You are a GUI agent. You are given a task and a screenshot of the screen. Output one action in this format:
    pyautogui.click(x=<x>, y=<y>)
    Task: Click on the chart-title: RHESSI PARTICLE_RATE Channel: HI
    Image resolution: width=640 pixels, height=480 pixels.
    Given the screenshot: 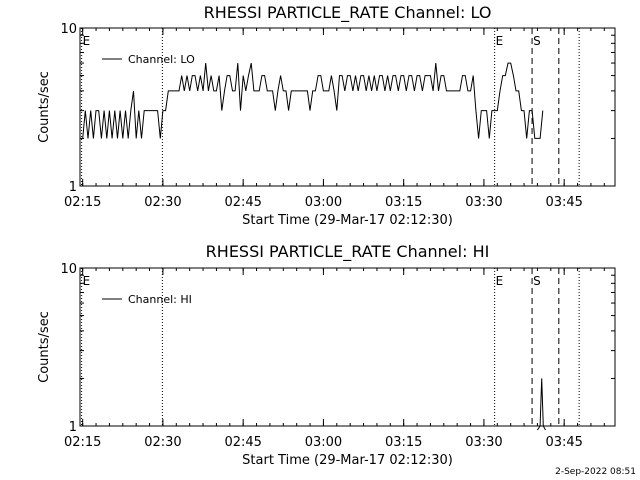 What is the action you would take?
    pyautogui.click(x=348, y=252)
    